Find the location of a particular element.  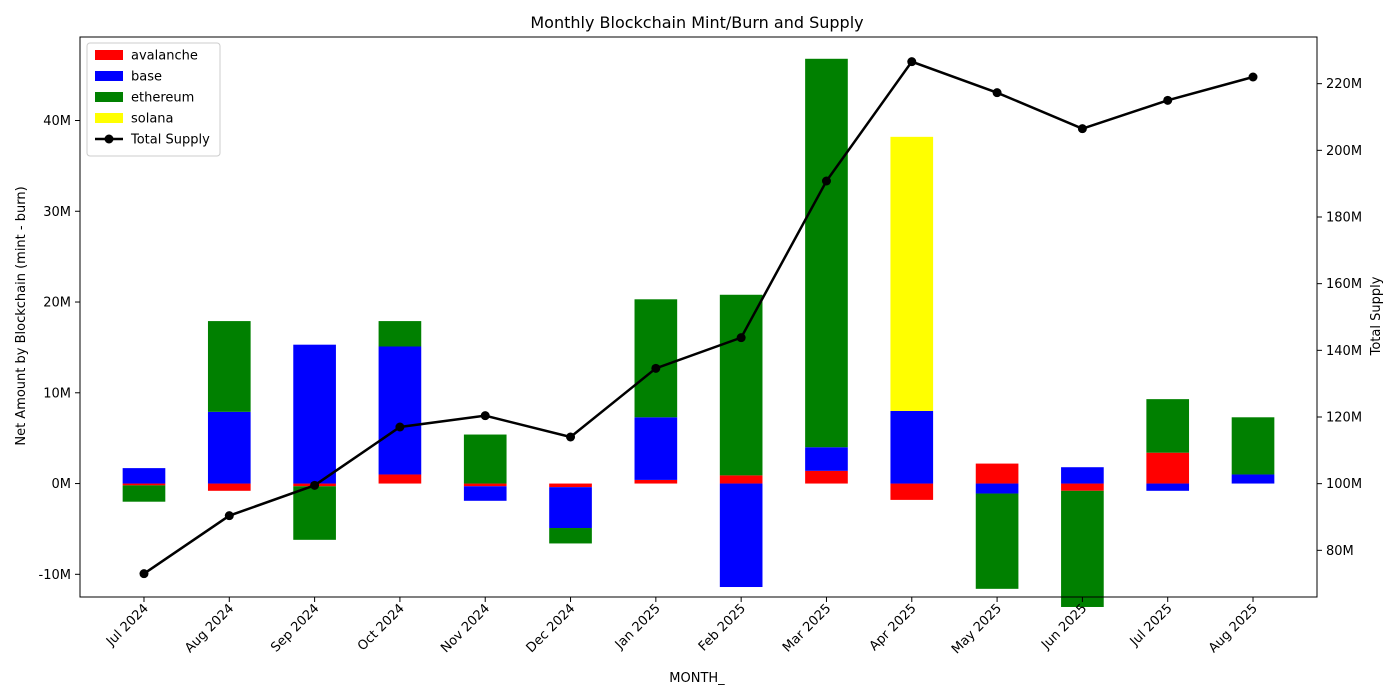

y2-tick-label-7: 220M is located at coordinates (1344, 84).